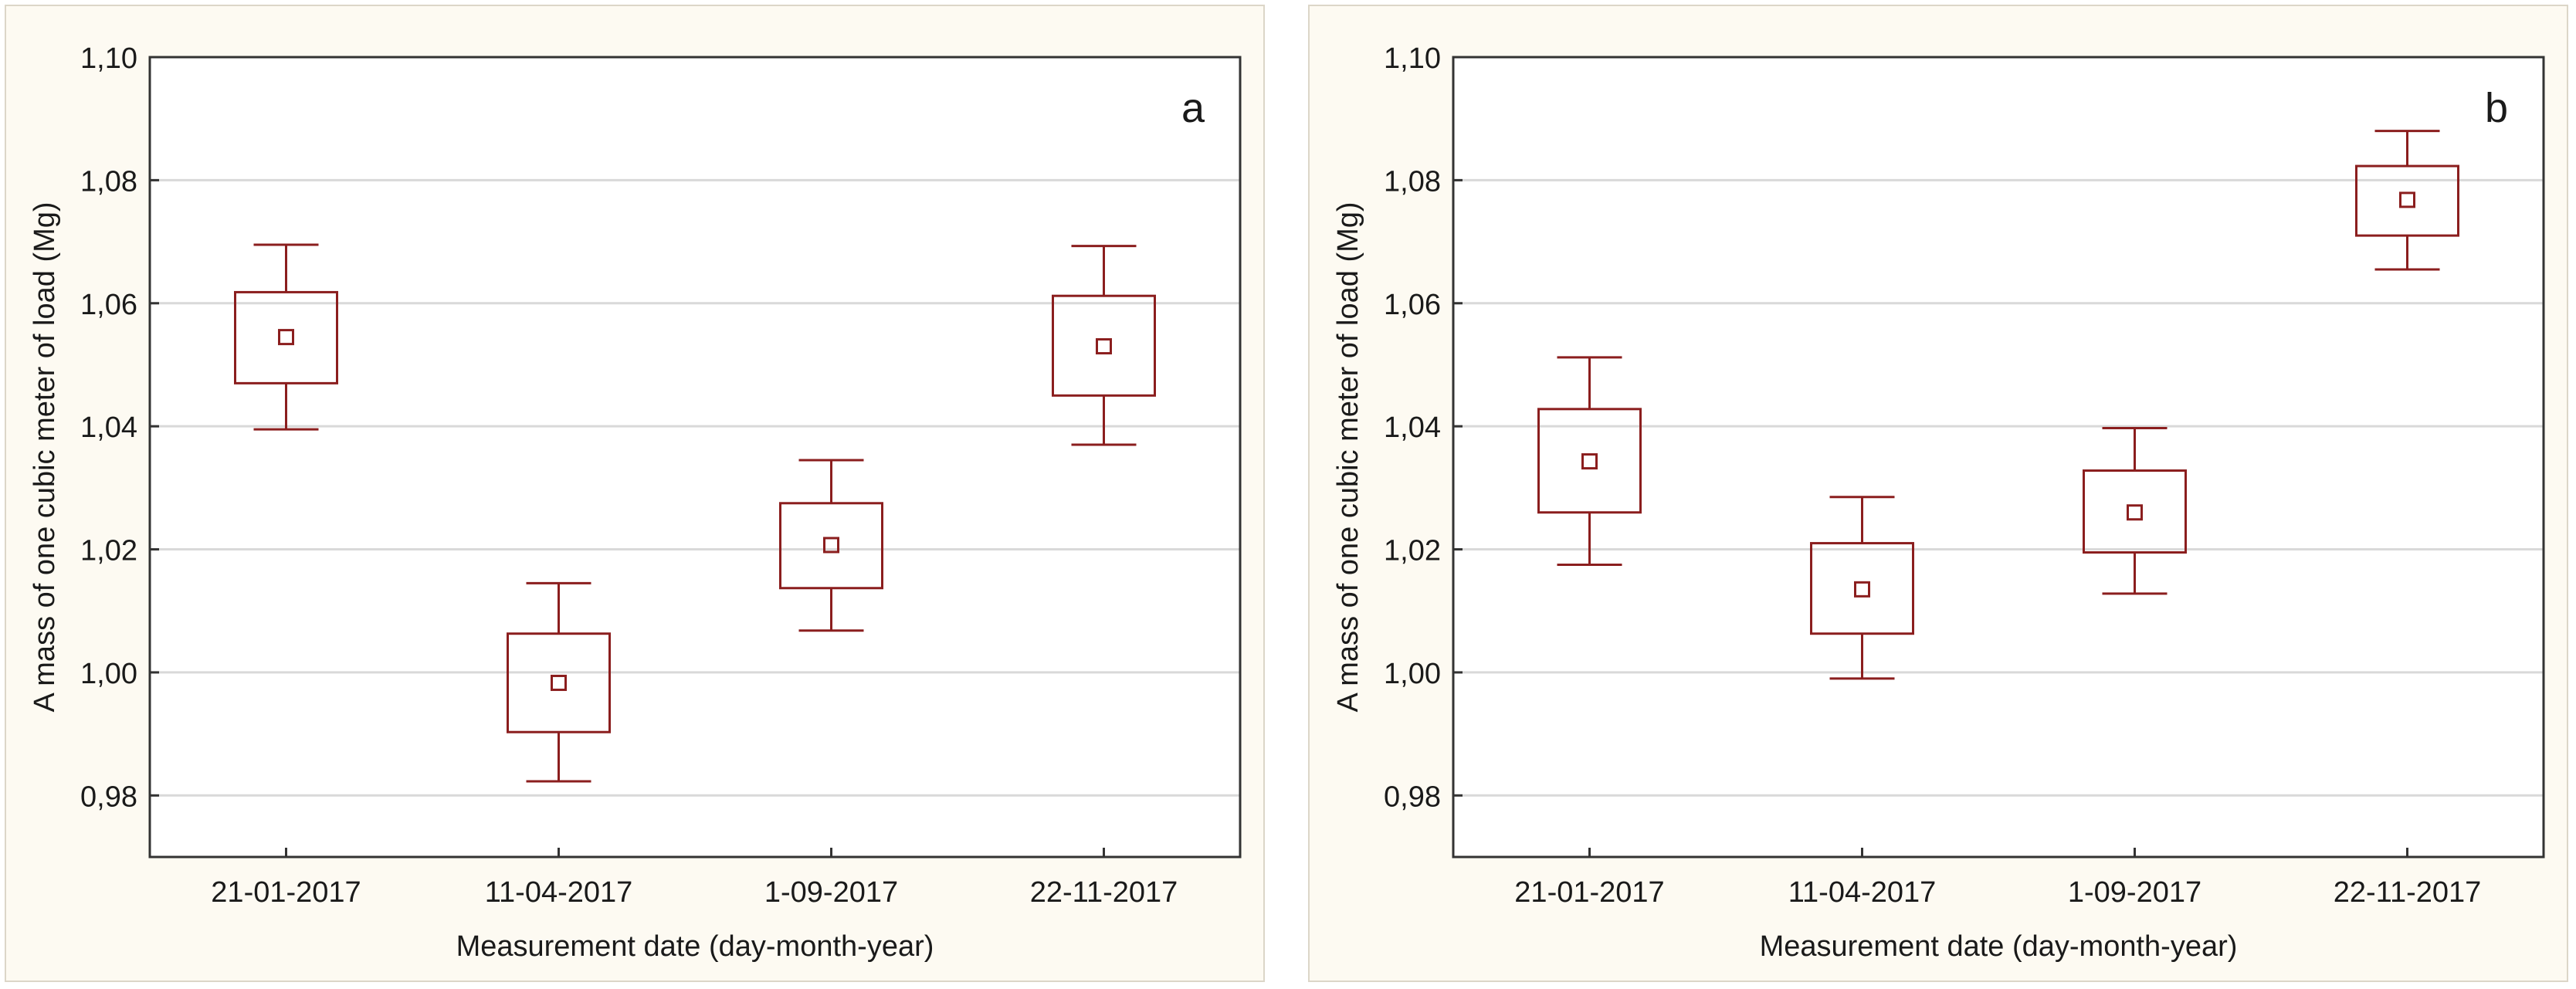 The image size is (2576, 989). I want to click on panel-label: b, so click(2496, 108).